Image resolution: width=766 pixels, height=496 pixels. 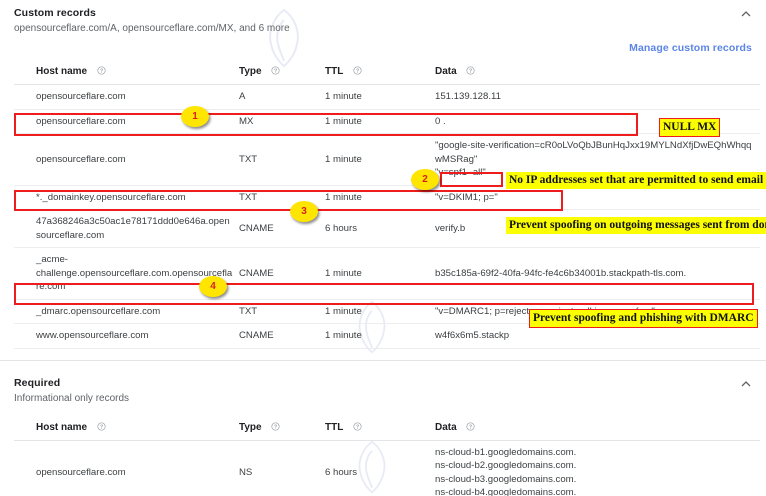 I want to click on data-value: ns-cloud-b4.googledomains.com., so click(x=506, y=491).